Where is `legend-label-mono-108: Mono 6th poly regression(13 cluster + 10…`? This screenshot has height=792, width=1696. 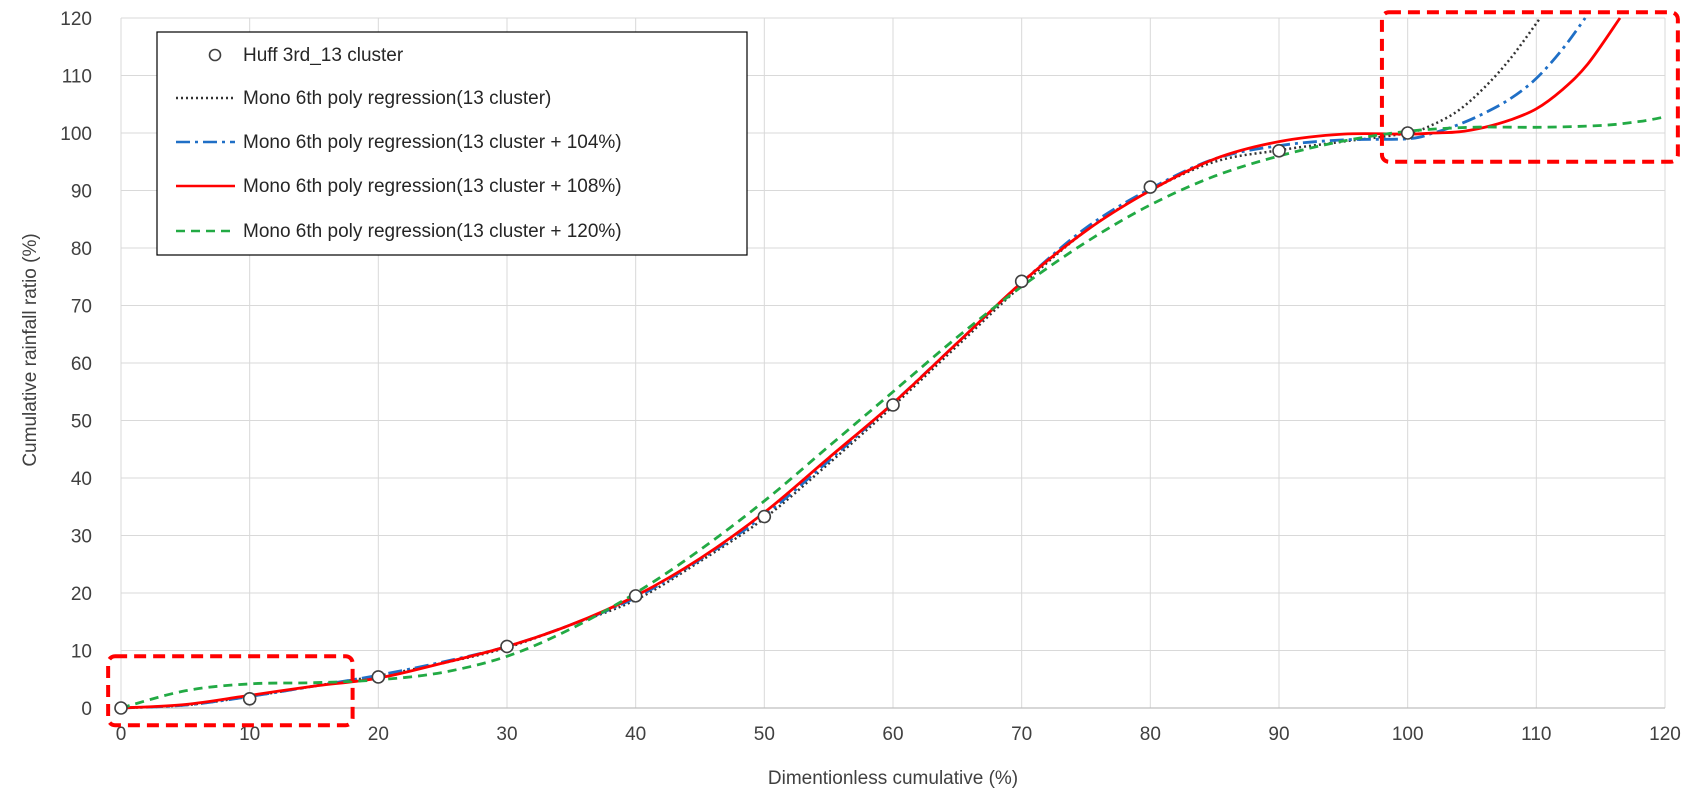 legend-label-mono-108: Mono 6th poly regression(13 cluster + 10… is located at coordinates (432, 186).